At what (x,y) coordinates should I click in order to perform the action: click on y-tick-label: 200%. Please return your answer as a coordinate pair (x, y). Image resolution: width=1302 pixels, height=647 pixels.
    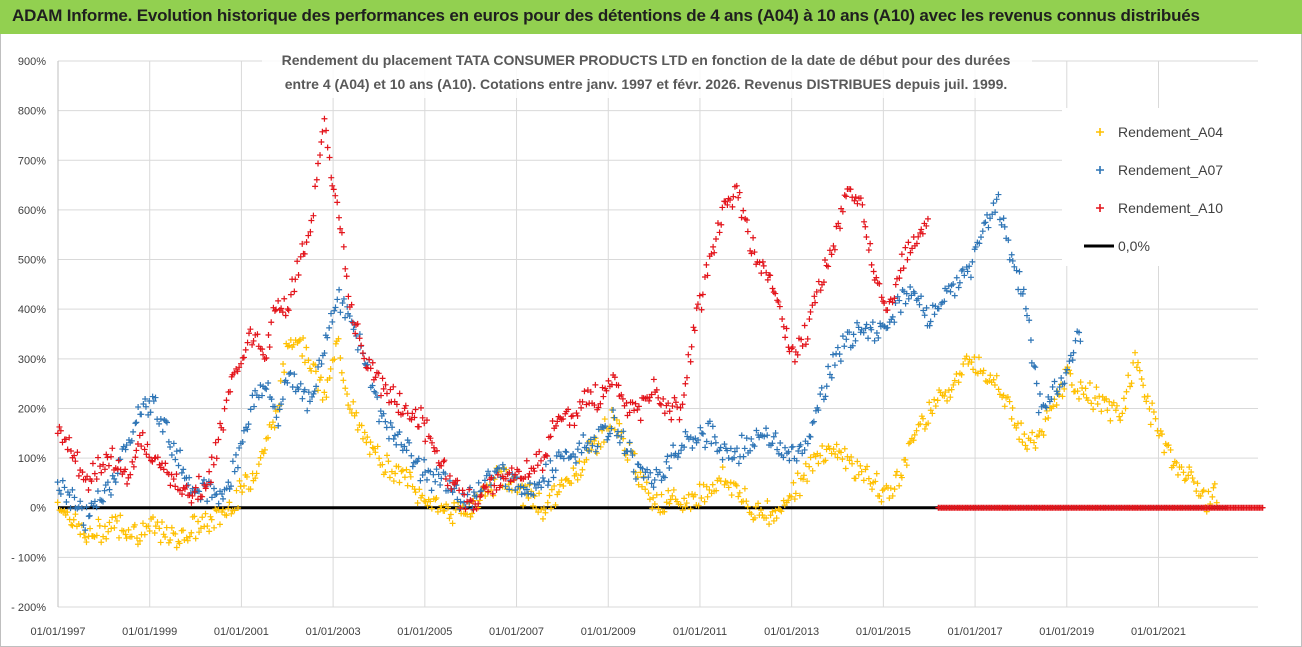
    Looking at the image, I should click on (32, 409).